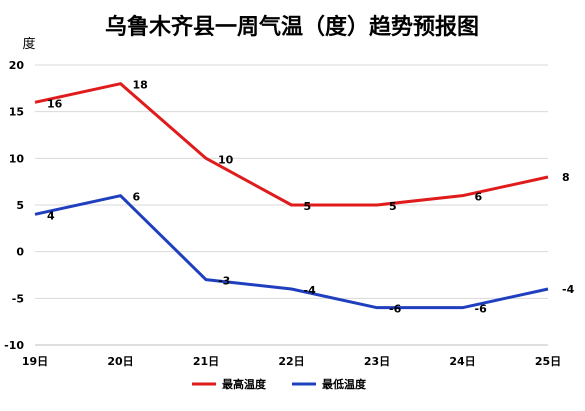 The image size is (585, 411). I want to click on y-tick-label: -5, so click(18, 298).